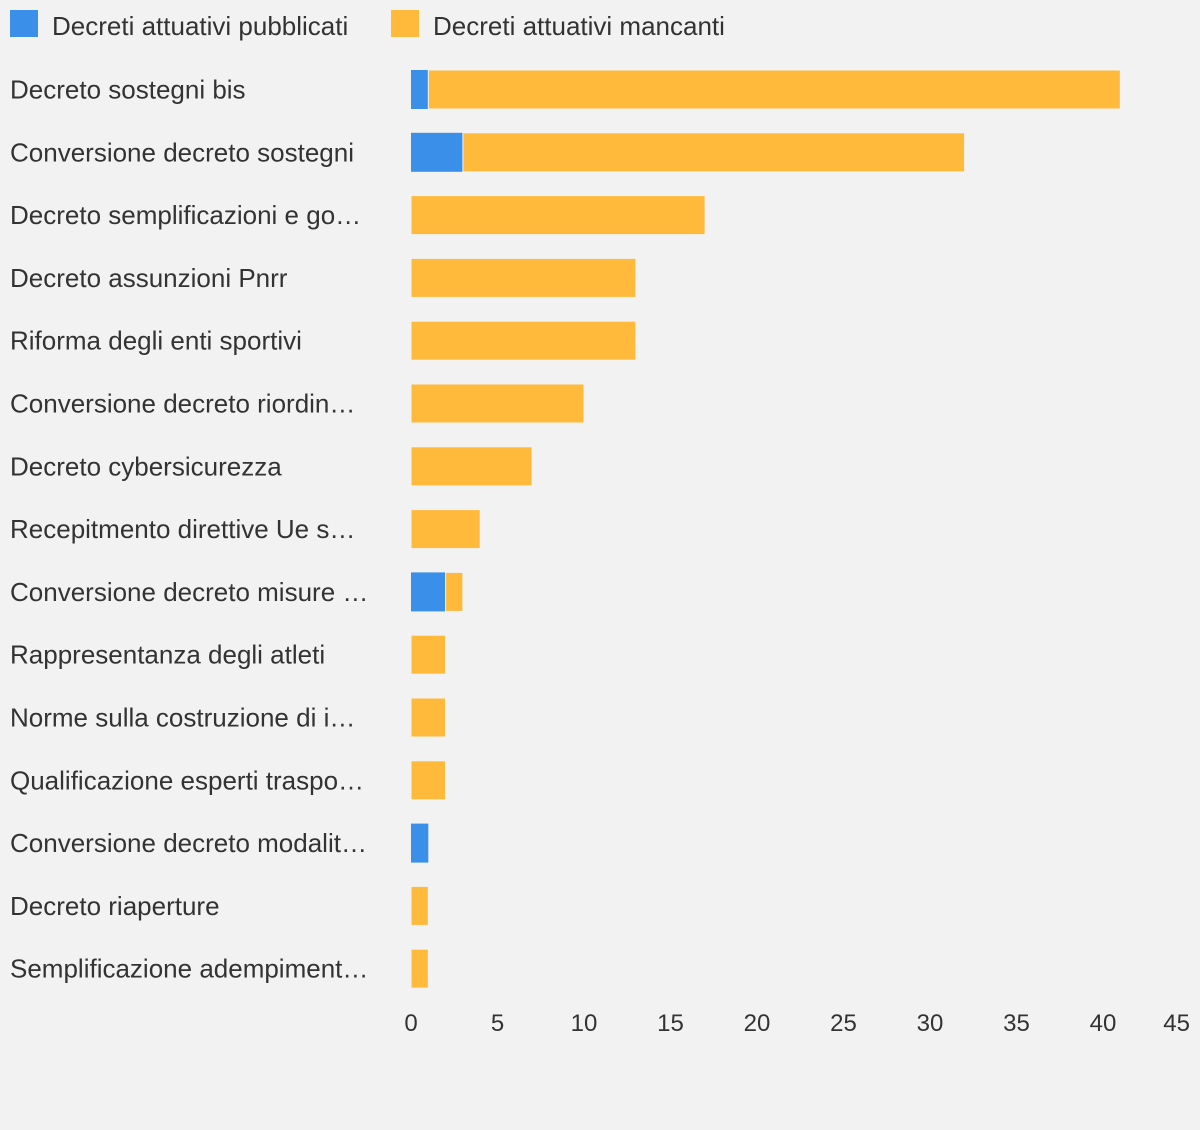  Describe the element at coordinates (579, 26) in the screenshot. I see `legend-label-missing: Decreti attuativi mancanti` at that location.